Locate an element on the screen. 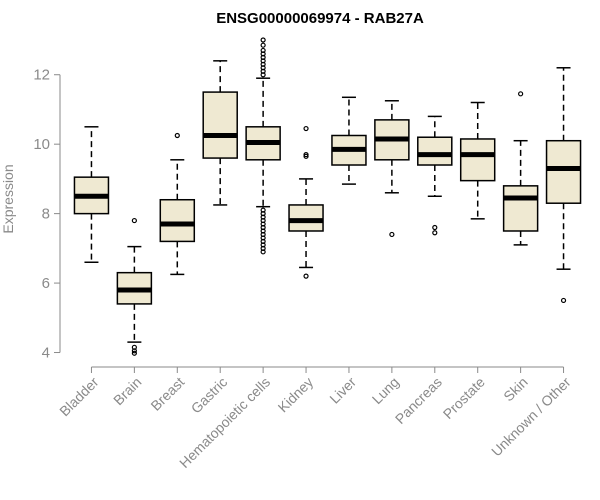 Image resolution: width=600 pixels, height=500 pixels. box-lung is located at coordinates (392, 169).